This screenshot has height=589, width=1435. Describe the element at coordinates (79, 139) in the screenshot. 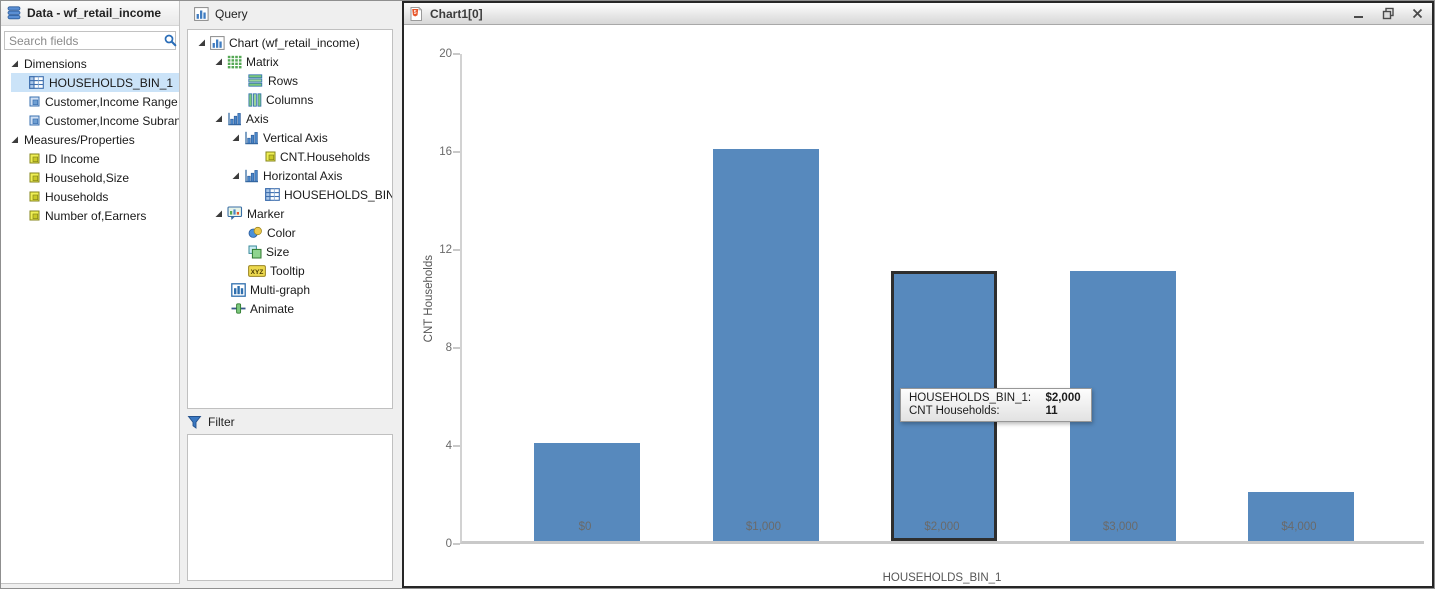

I see `data-section-label: Measures/Properties` at that location.